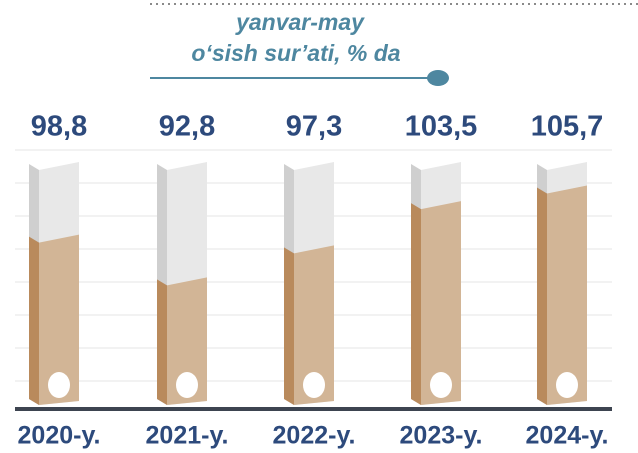  I want to click on chart-subtitle: o‘sish sur’ati, % da, so click(295, 53).